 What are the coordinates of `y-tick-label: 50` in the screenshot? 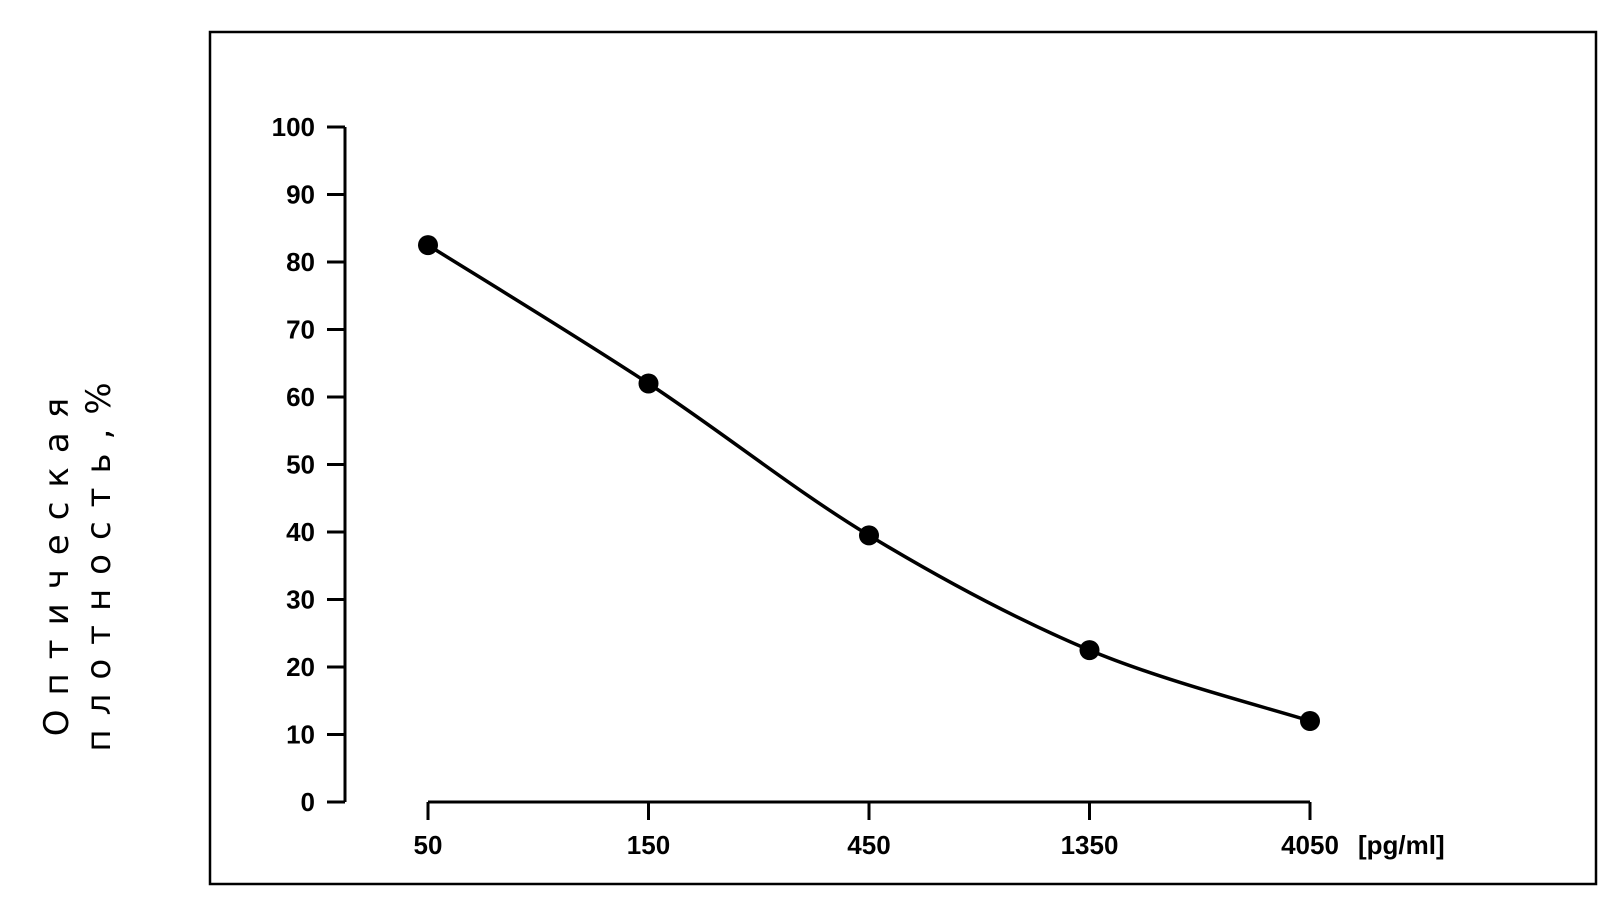 It's located at (300, 465).